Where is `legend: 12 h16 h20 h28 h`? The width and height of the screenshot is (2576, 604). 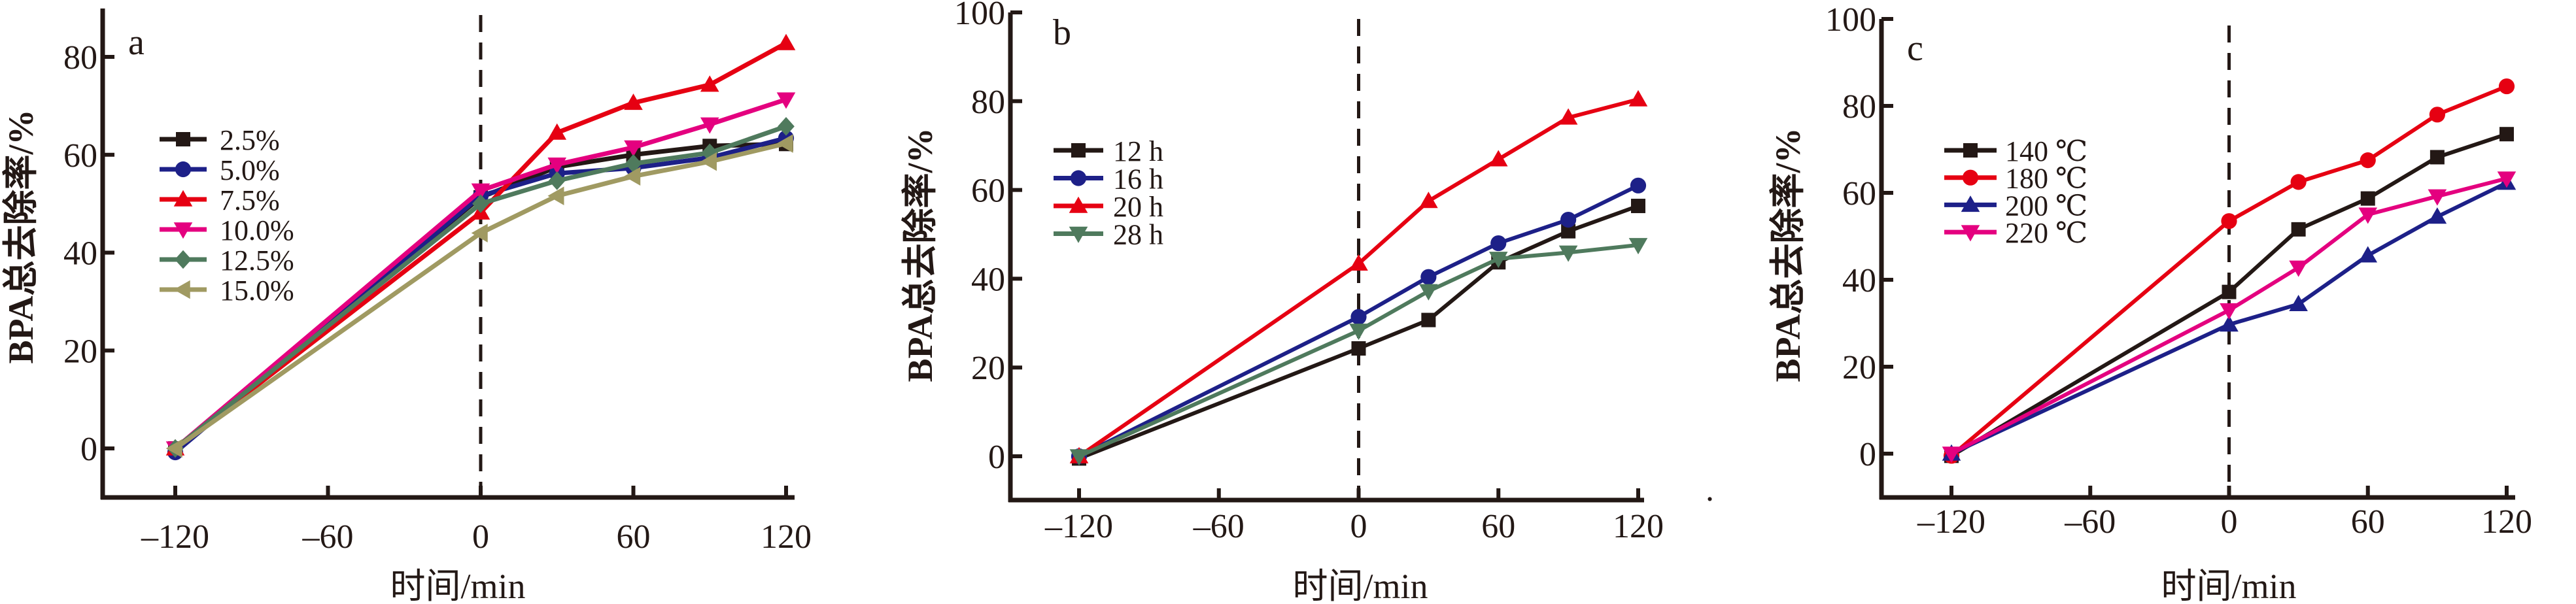 legend: 12 h16 h20 h28 h is located at coordinates (1109, 193).